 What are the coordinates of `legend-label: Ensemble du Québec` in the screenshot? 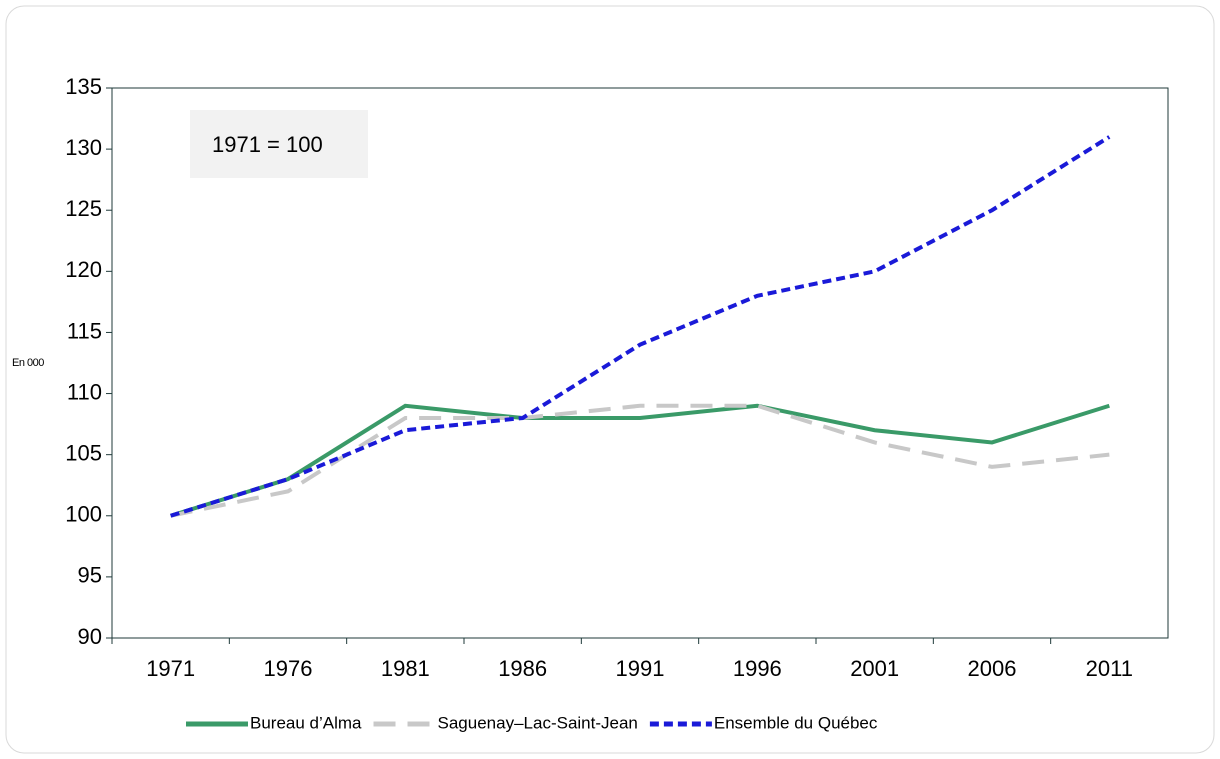 It's located at (796, 722).